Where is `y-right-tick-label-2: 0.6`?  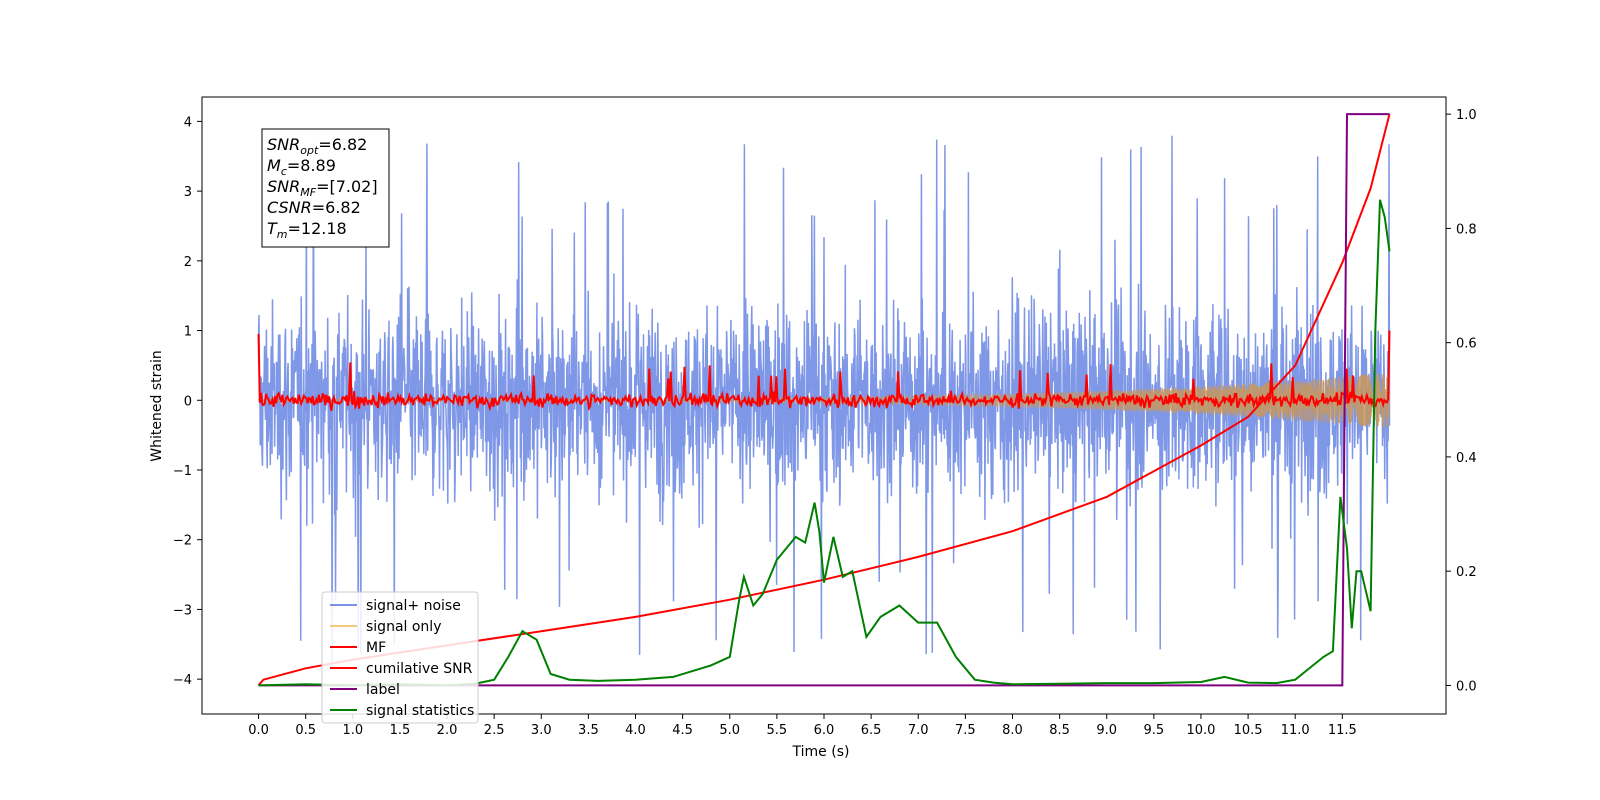
y-right-tick-label-2: 0.6 is located at coordinates (1466, 344).